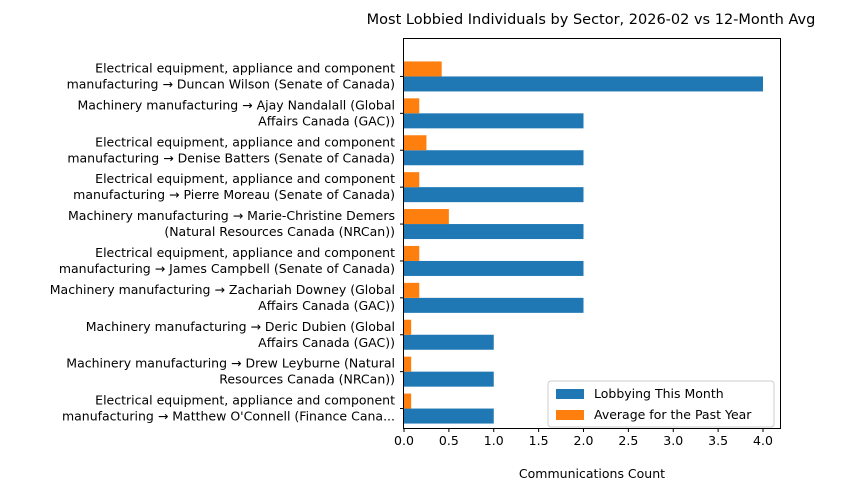  I want to click on legend-box, so click(661, 404).